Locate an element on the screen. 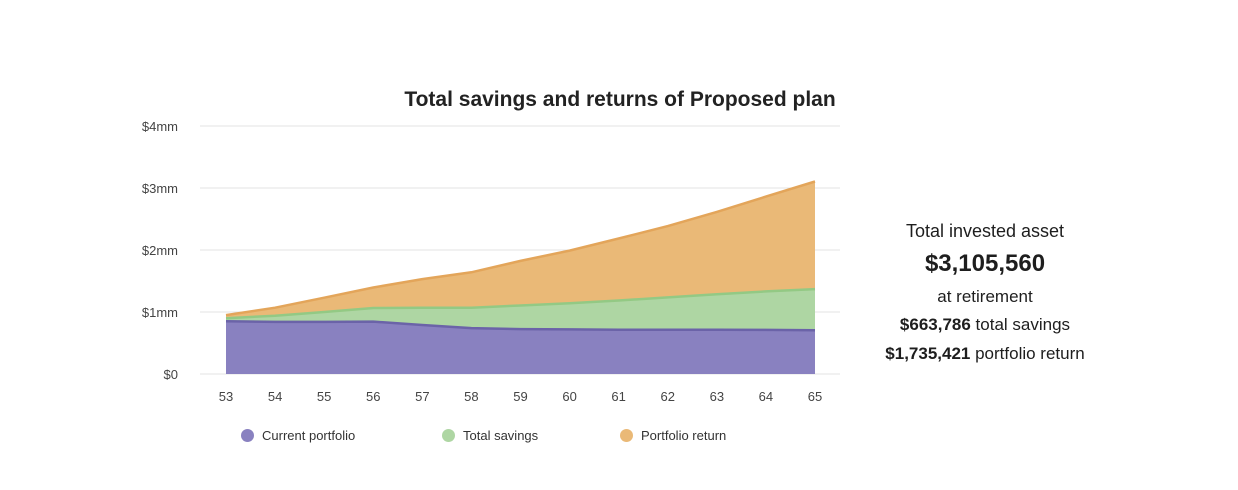 The height and width of the screenshot is (490, 1238). area-current is located at coordinates (520, 347).